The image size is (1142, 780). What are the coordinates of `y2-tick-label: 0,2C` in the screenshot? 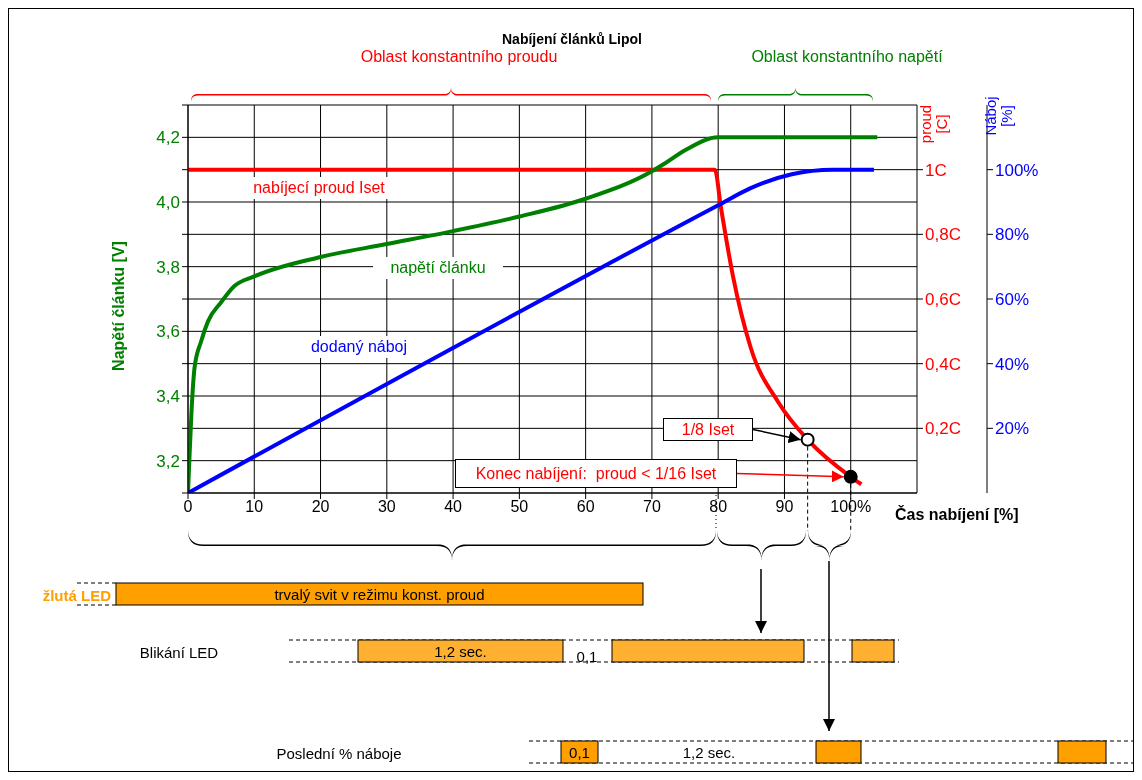 It's located at (943, 429).